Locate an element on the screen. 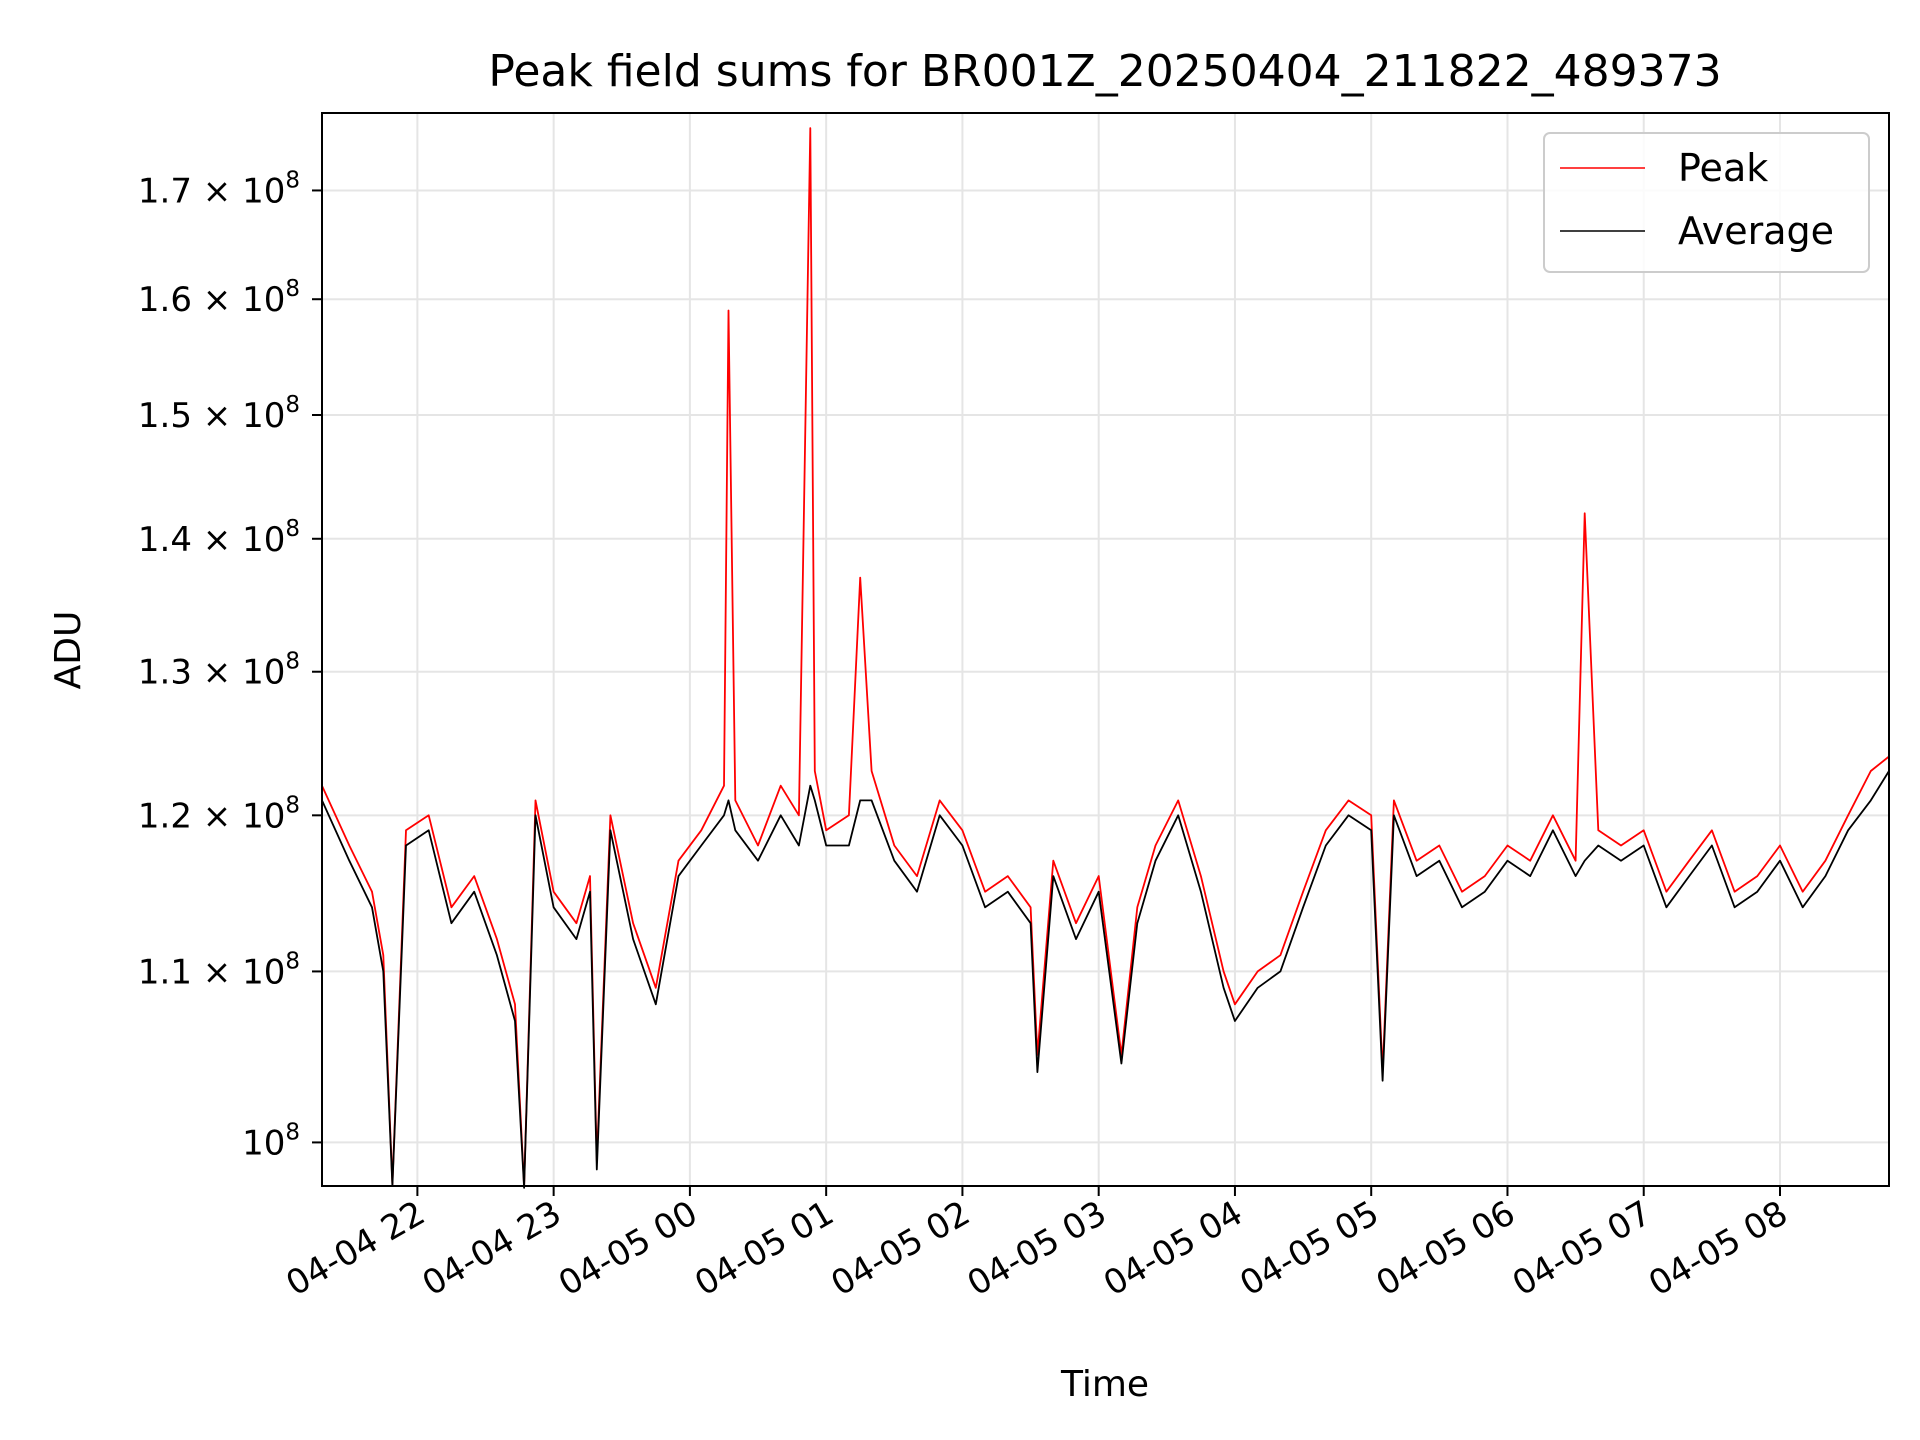 This screenshot has width=1920, height=1440. y-tick-label: 1.4 × 108 is located at coordinates (219, 538).